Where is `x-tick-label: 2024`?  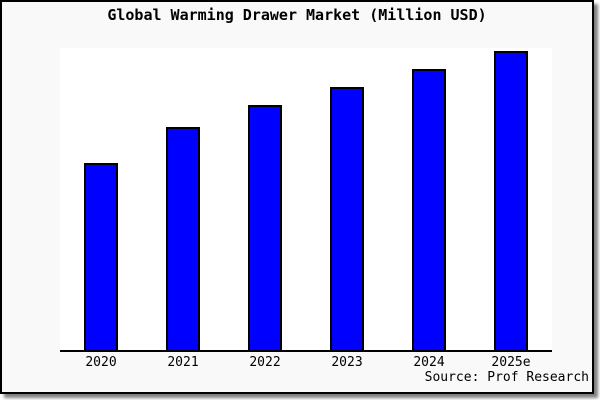 x-tick-label: 2024 is located at coordinates (429, 362).